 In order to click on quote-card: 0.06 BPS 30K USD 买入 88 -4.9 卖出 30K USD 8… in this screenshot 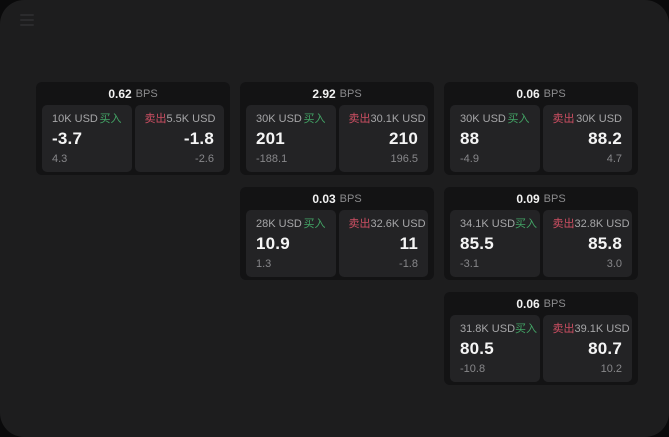, I will do `click(541, 128)`.